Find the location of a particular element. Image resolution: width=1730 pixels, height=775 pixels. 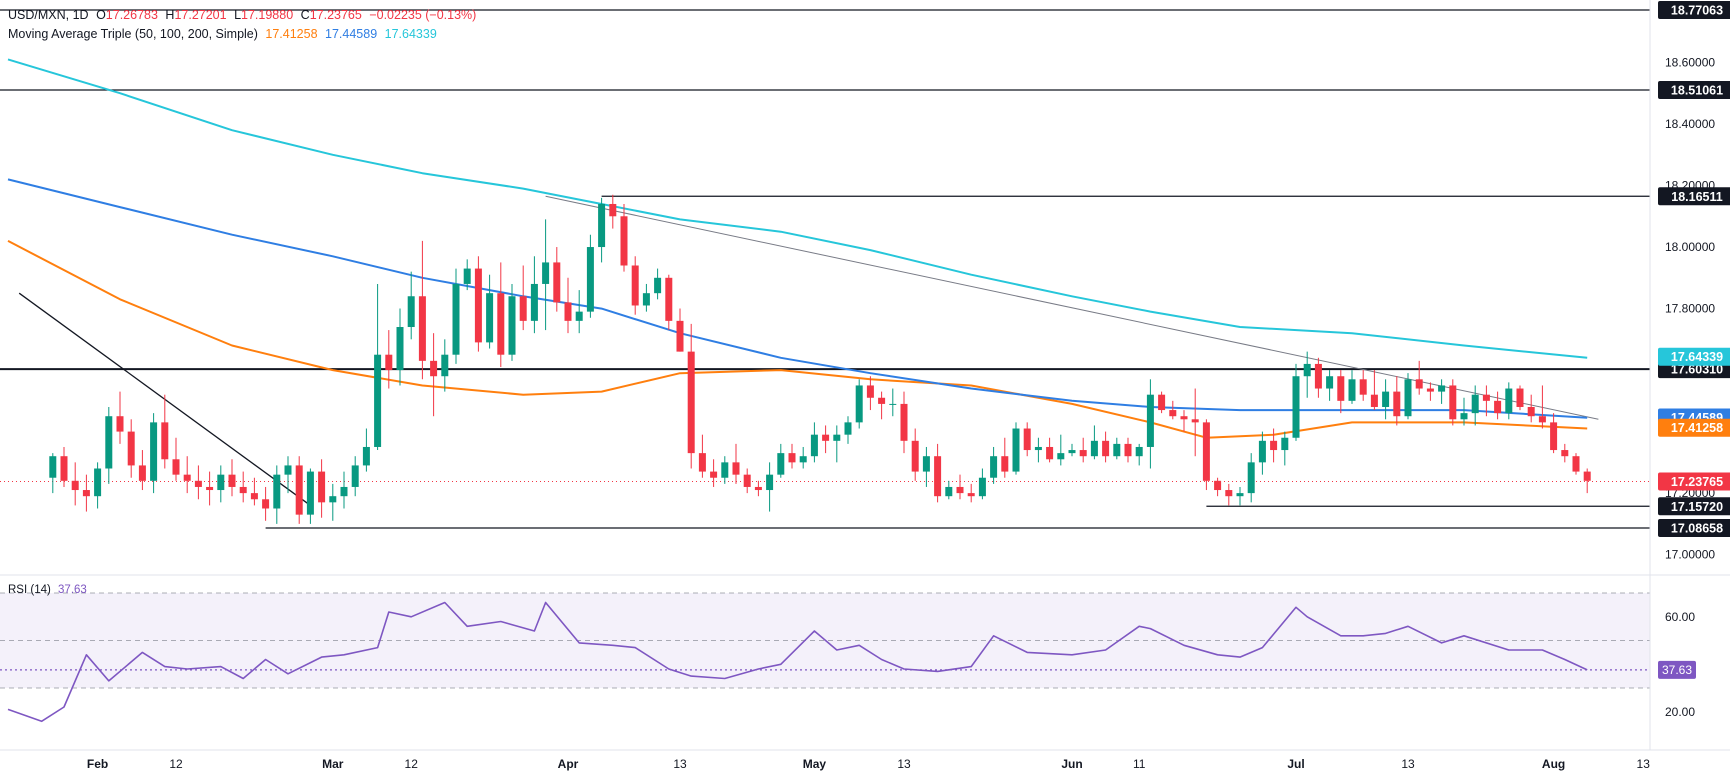

price-tag-ma50: 17.41258 is located at coordinates (1694, 427).